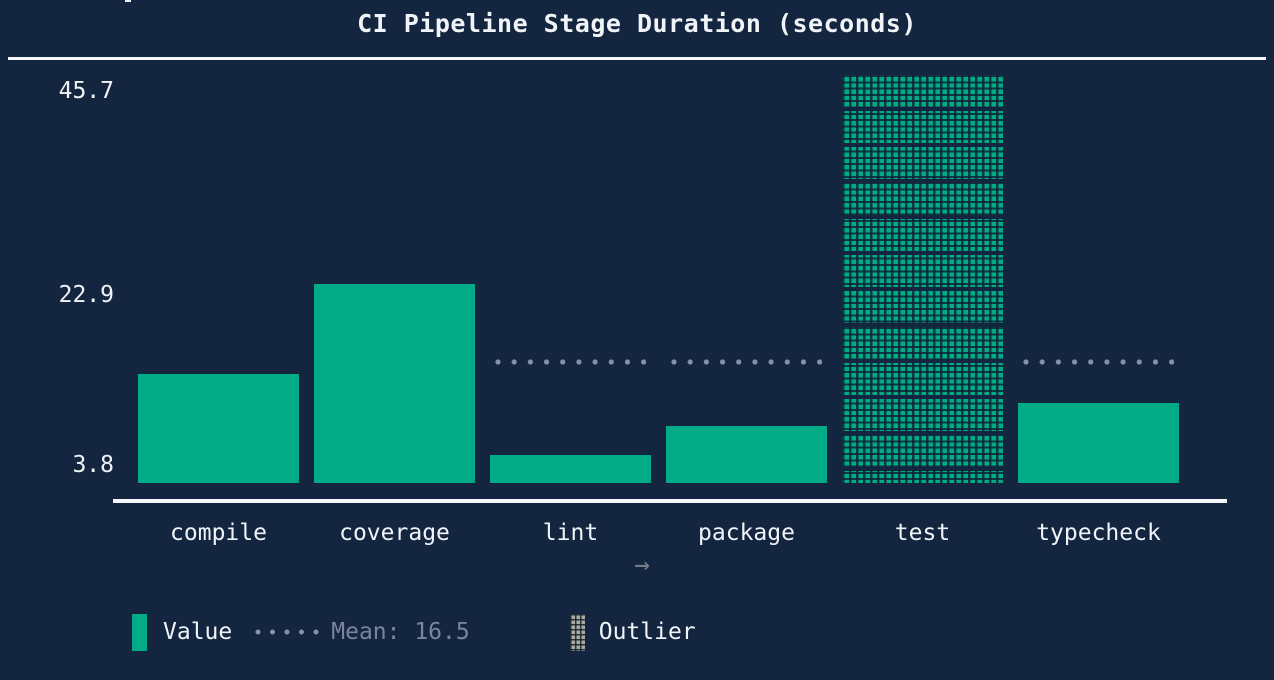 The height and width of the screenshot is (680, 1274). I want to click on legend-value-label: Value, so click(198, 632).